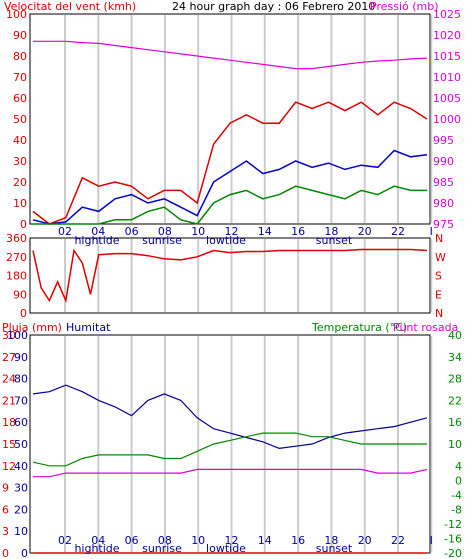  I want to click on temperature-tick-label: 0, so click(458, 480).